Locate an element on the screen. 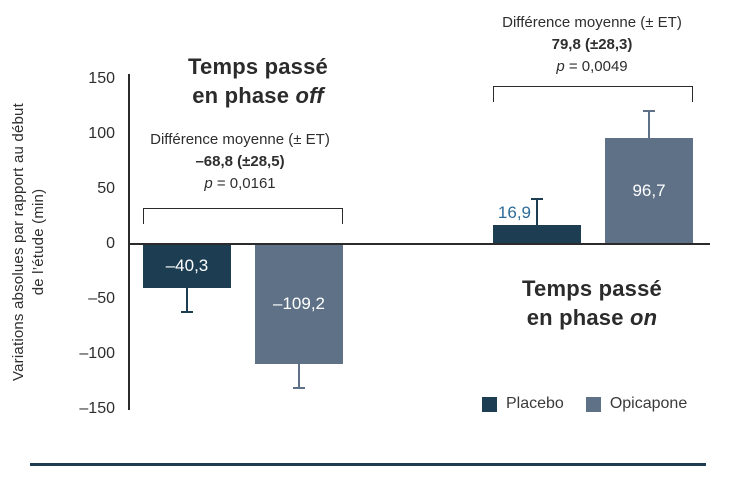 This screenshot has width=736, height=483. annotation-off-pvalue: p = 0,0161 is located at coordinates (240, 183).